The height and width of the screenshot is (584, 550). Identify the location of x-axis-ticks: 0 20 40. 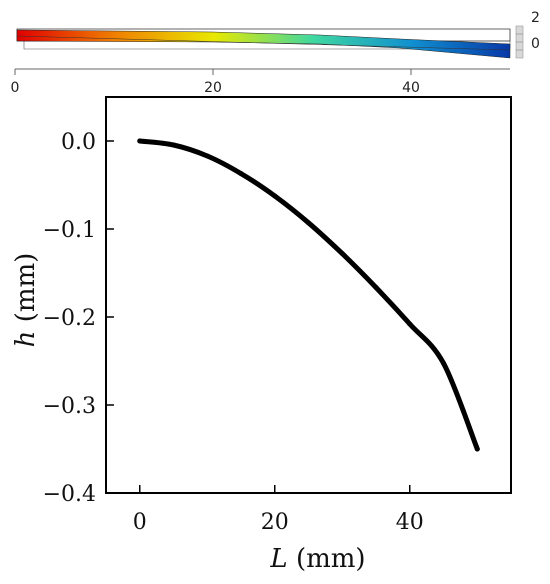
(278, 510).